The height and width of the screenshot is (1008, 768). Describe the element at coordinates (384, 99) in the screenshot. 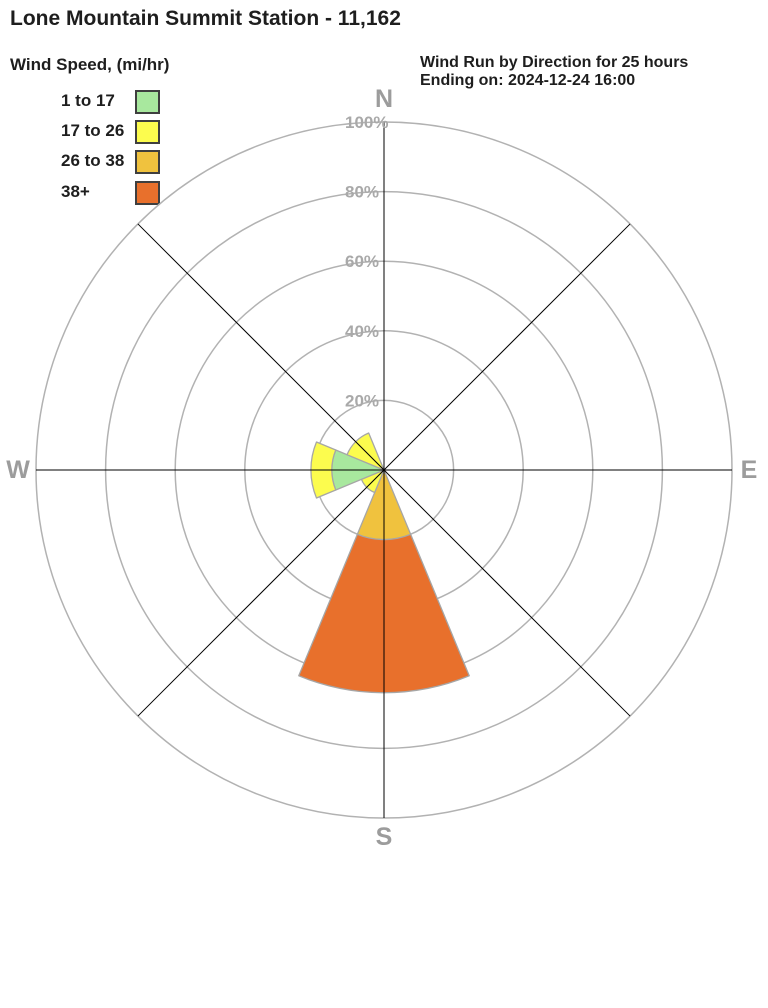

I see `compass-label-N: N` at that location.